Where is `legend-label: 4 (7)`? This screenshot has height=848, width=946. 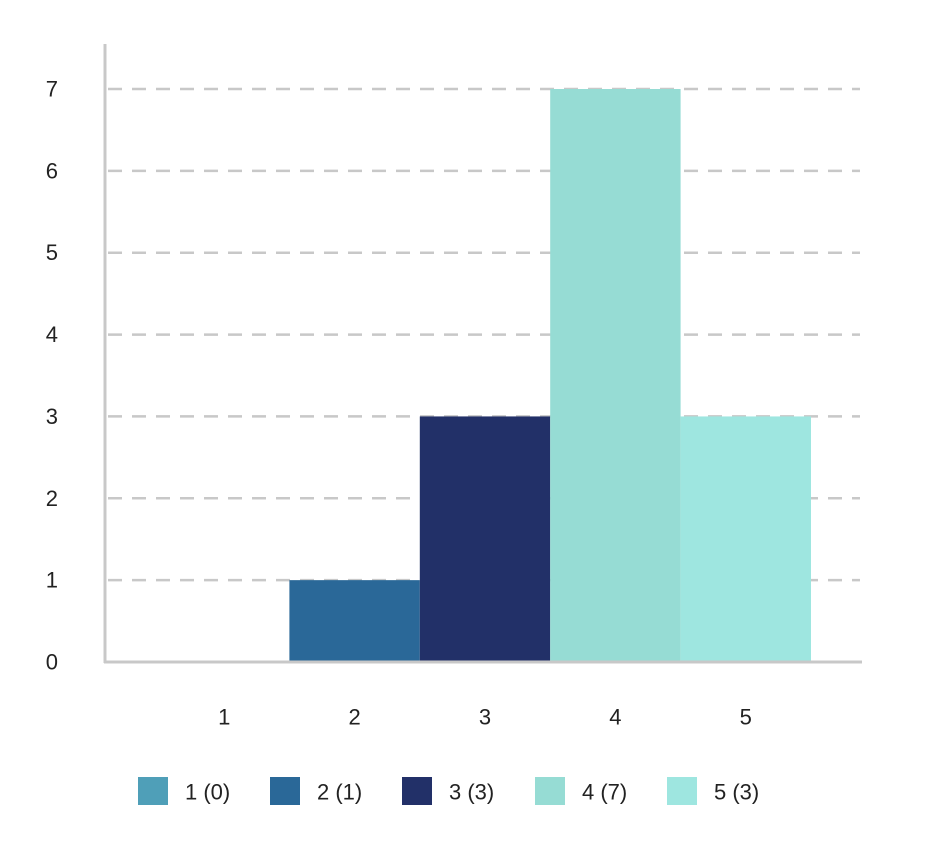 legend-label: 4 (7) is located at coordinates (604, 792).